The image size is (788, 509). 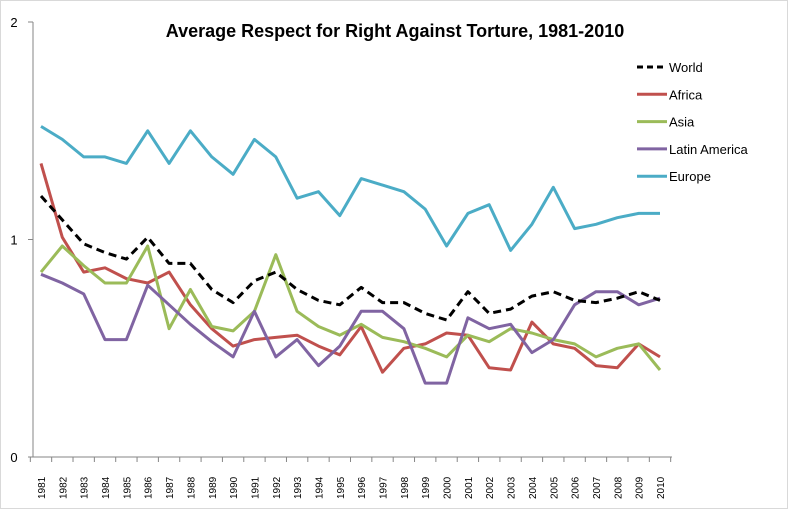 I want to click on legend-label: Europe, so click(x=690, y=176).